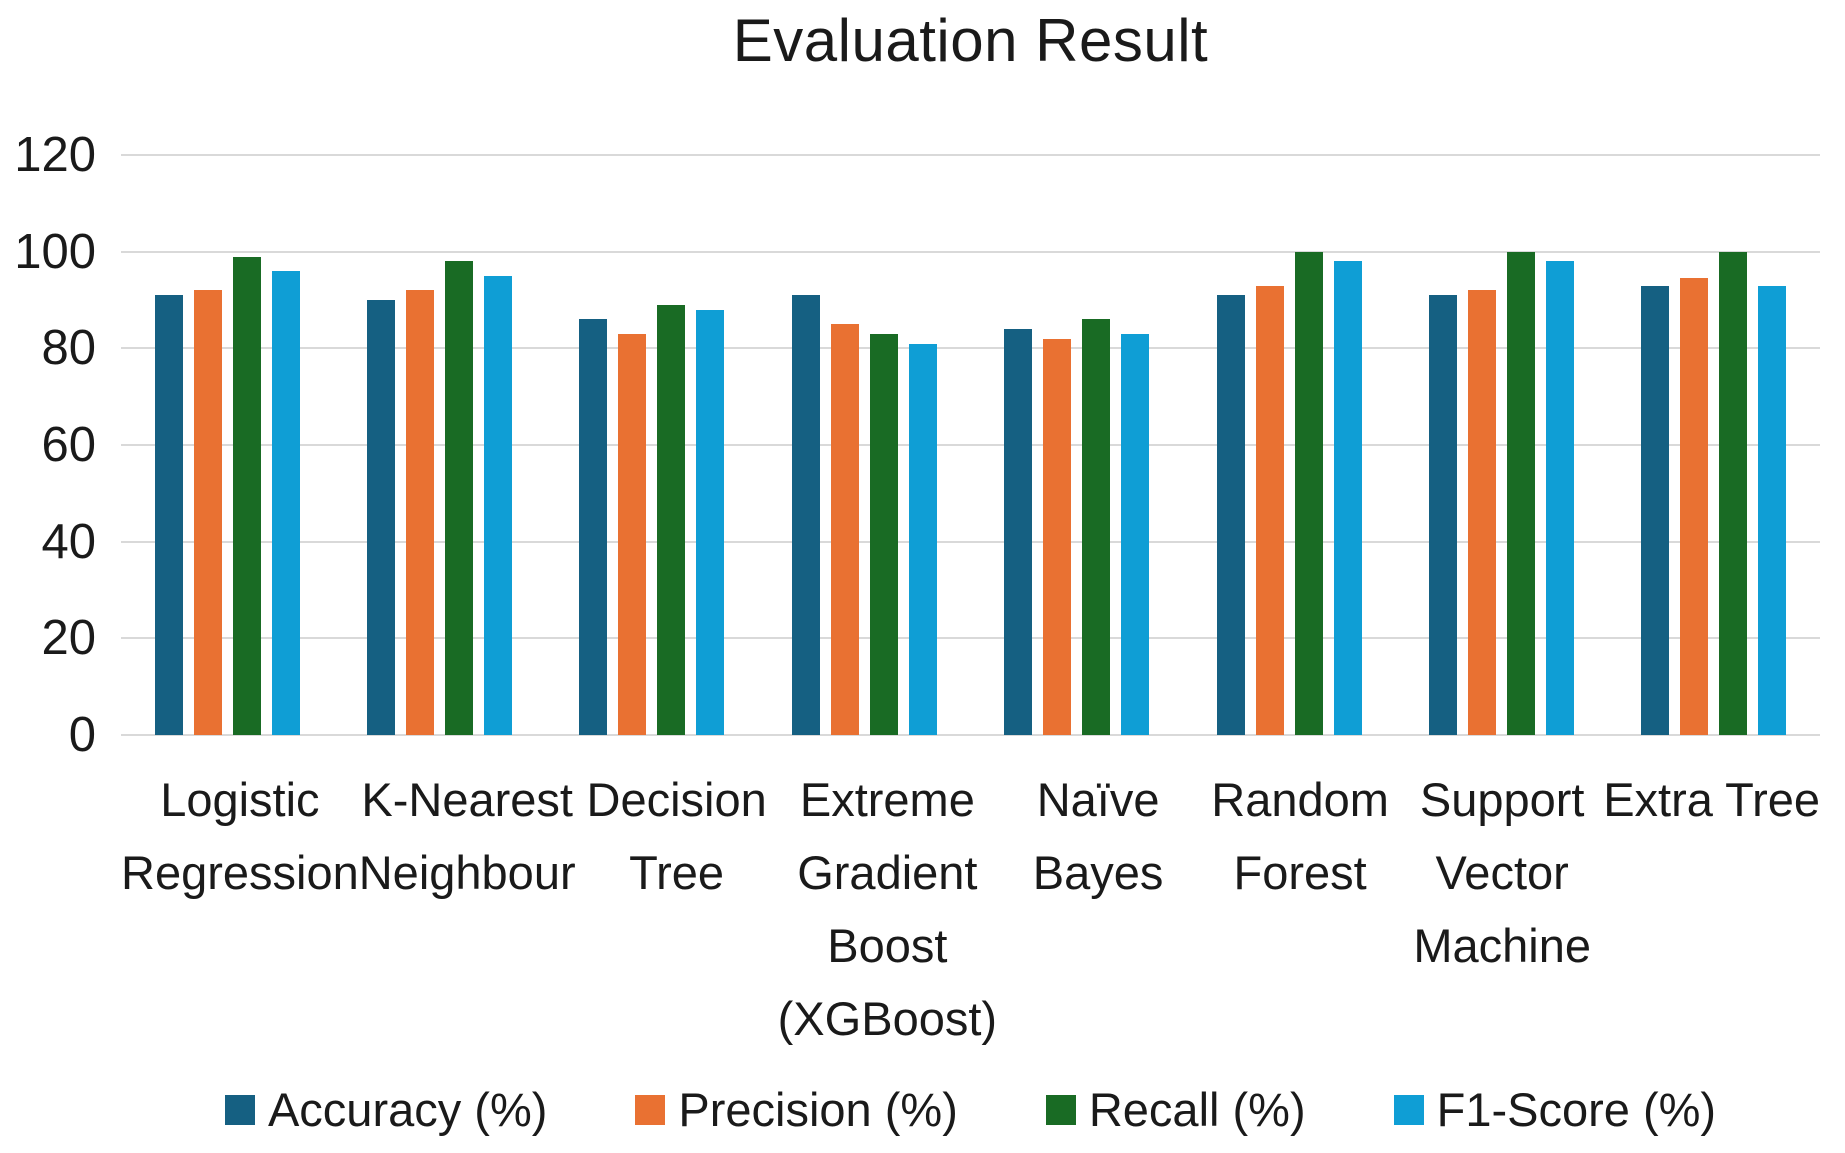  Describe the element at coordinates (1502, 872) in the screenshot. I see `x-axis-label: Support Vector Machine` at that location.